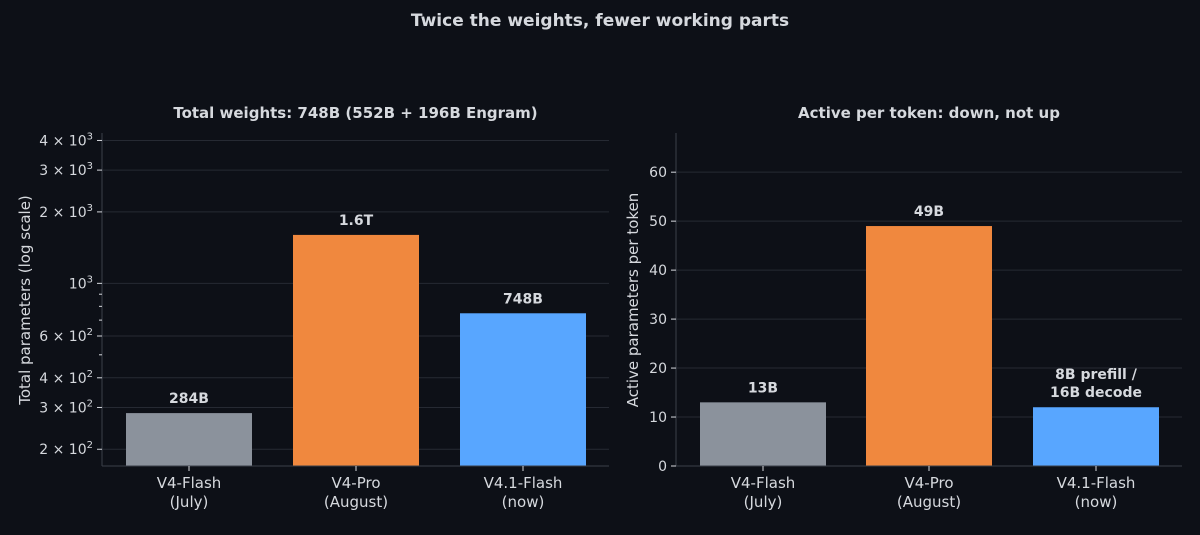 This screenshot has height=535, width=1200. Describe the element at coordinates (81, 283) in the screenshot. I see `y-tick-label: 103` at that location.